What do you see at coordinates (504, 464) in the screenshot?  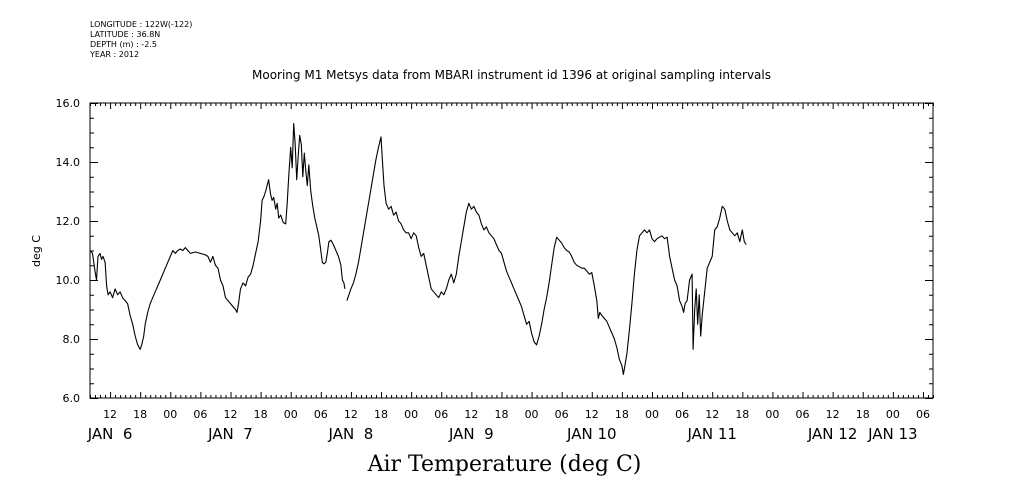 I see `variable-title: Air Temperature (deg C)` at bounding box center [504, 464].